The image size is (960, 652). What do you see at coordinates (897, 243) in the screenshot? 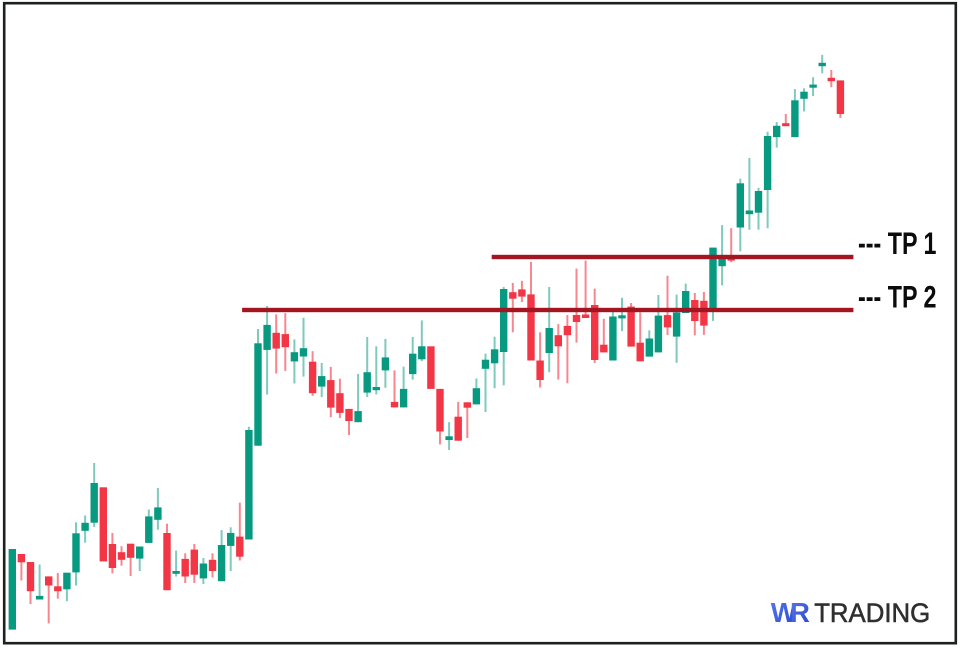
I see `svg-text: --- TP 1` at bounding box center [897, 243].